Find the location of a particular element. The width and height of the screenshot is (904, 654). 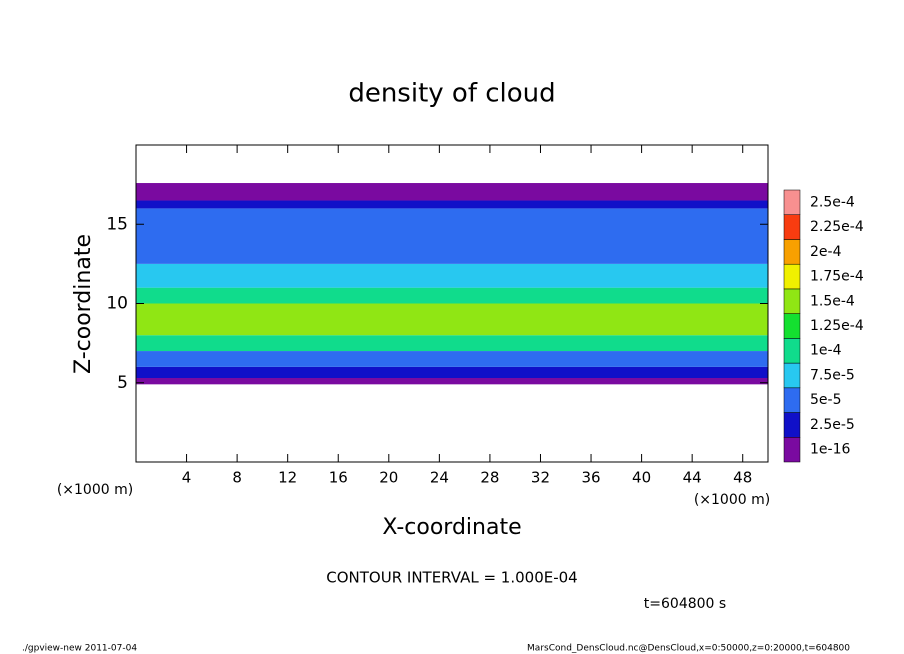

x-tick-label: 16 is located at coordinates (338, 478).